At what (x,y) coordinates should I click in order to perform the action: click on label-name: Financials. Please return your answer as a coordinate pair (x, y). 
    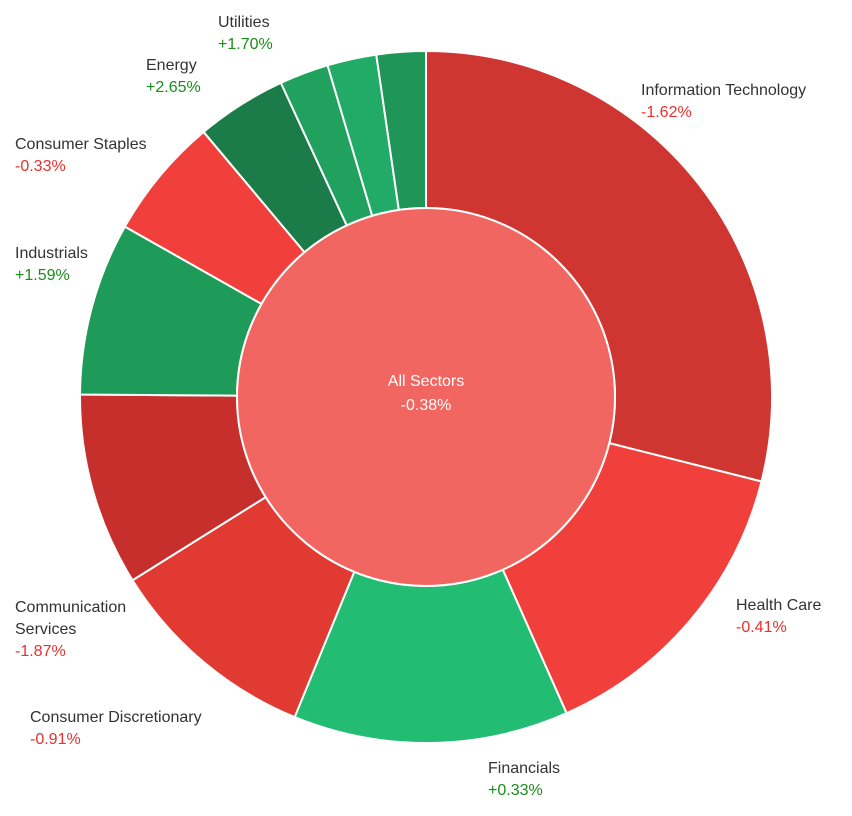
    Looking at the image, I should click on (524, 768).